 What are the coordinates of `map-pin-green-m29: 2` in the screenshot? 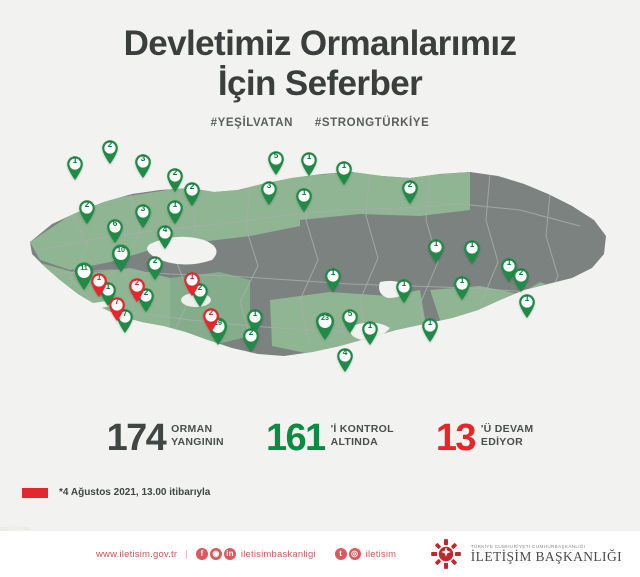 It's located at (410, 191).